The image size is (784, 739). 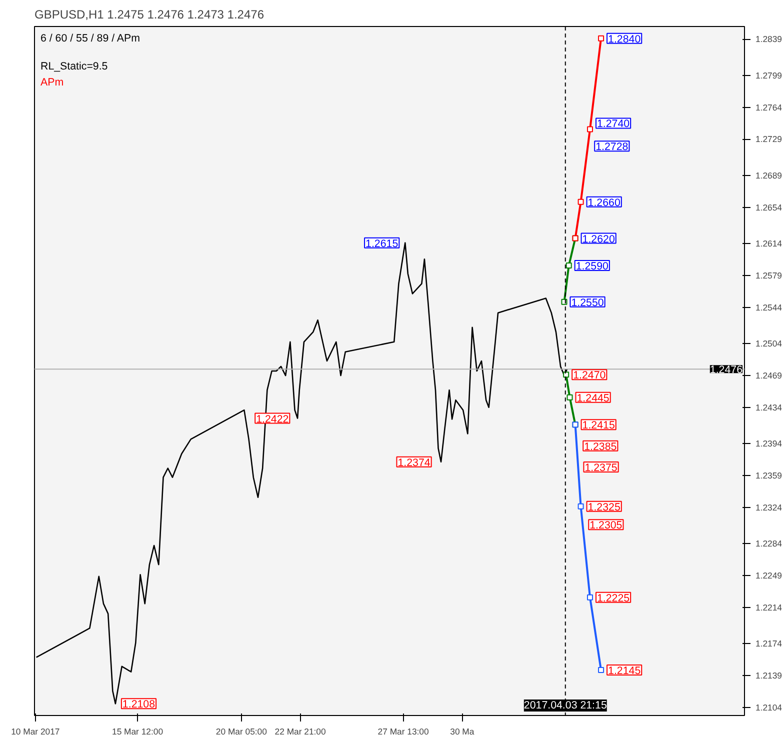 I want to click on y-tick-label: 1.2139, so click(x=769, y=675).